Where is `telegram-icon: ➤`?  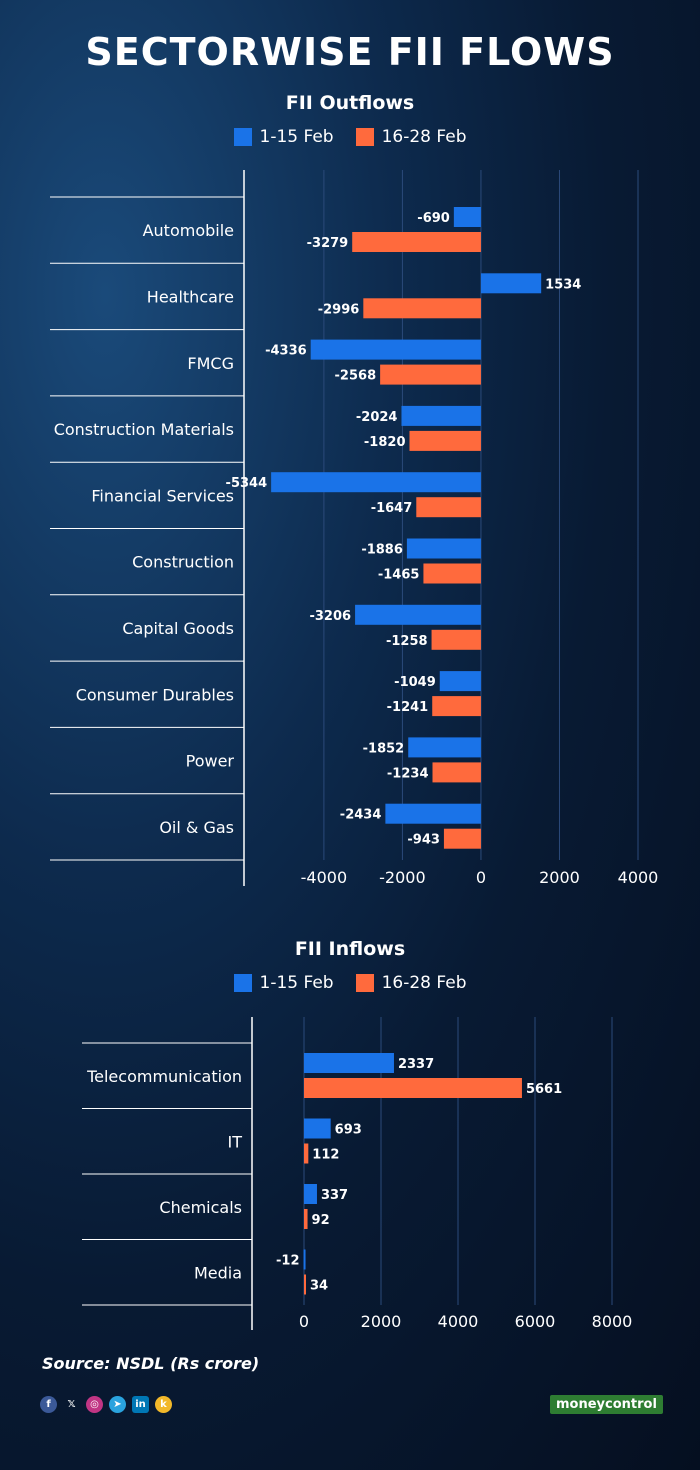 telegram-icon: ➤ is located at coordinates (117, 1404).